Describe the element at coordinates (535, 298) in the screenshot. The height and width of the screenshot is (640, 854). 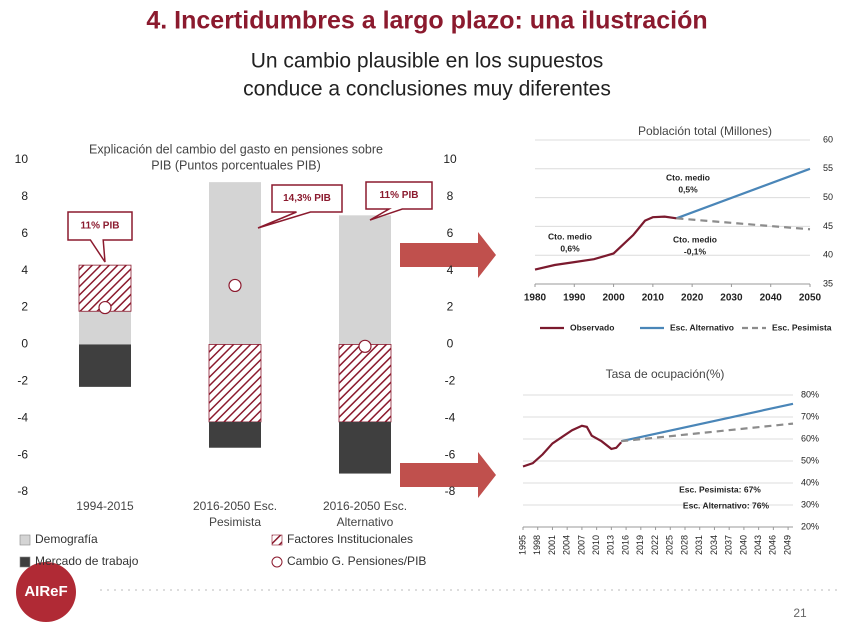
I see `x-tick-label: 1980` at that location.